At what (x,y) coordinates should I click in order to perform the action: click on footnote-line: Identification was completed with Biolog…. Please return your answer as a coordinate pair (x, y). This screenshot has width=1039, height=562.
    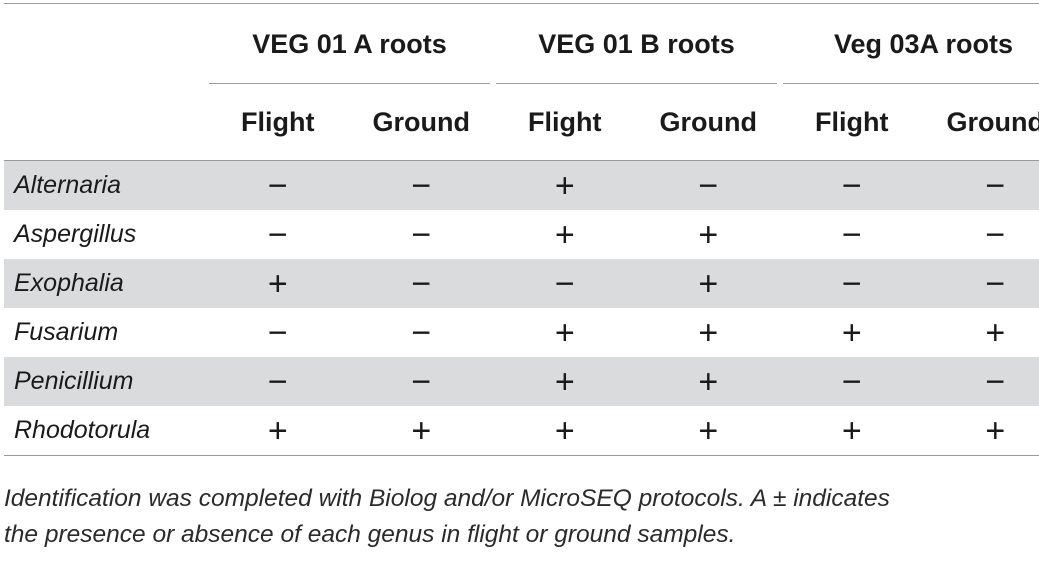
    Looking at the image, I should click on (521, 499).